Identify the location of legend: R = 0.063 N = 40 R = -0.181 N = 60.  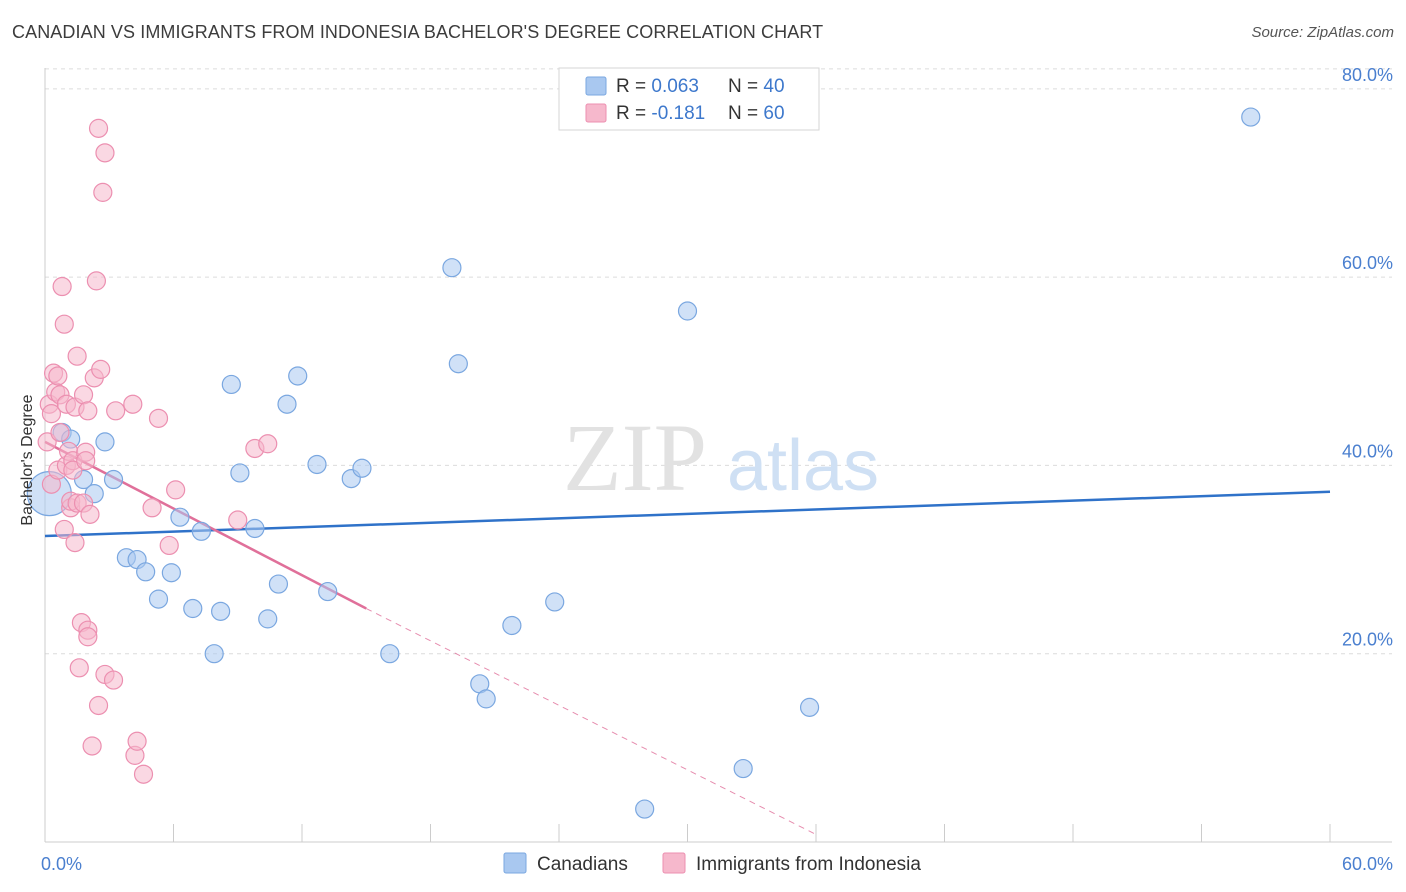
(689, 99).